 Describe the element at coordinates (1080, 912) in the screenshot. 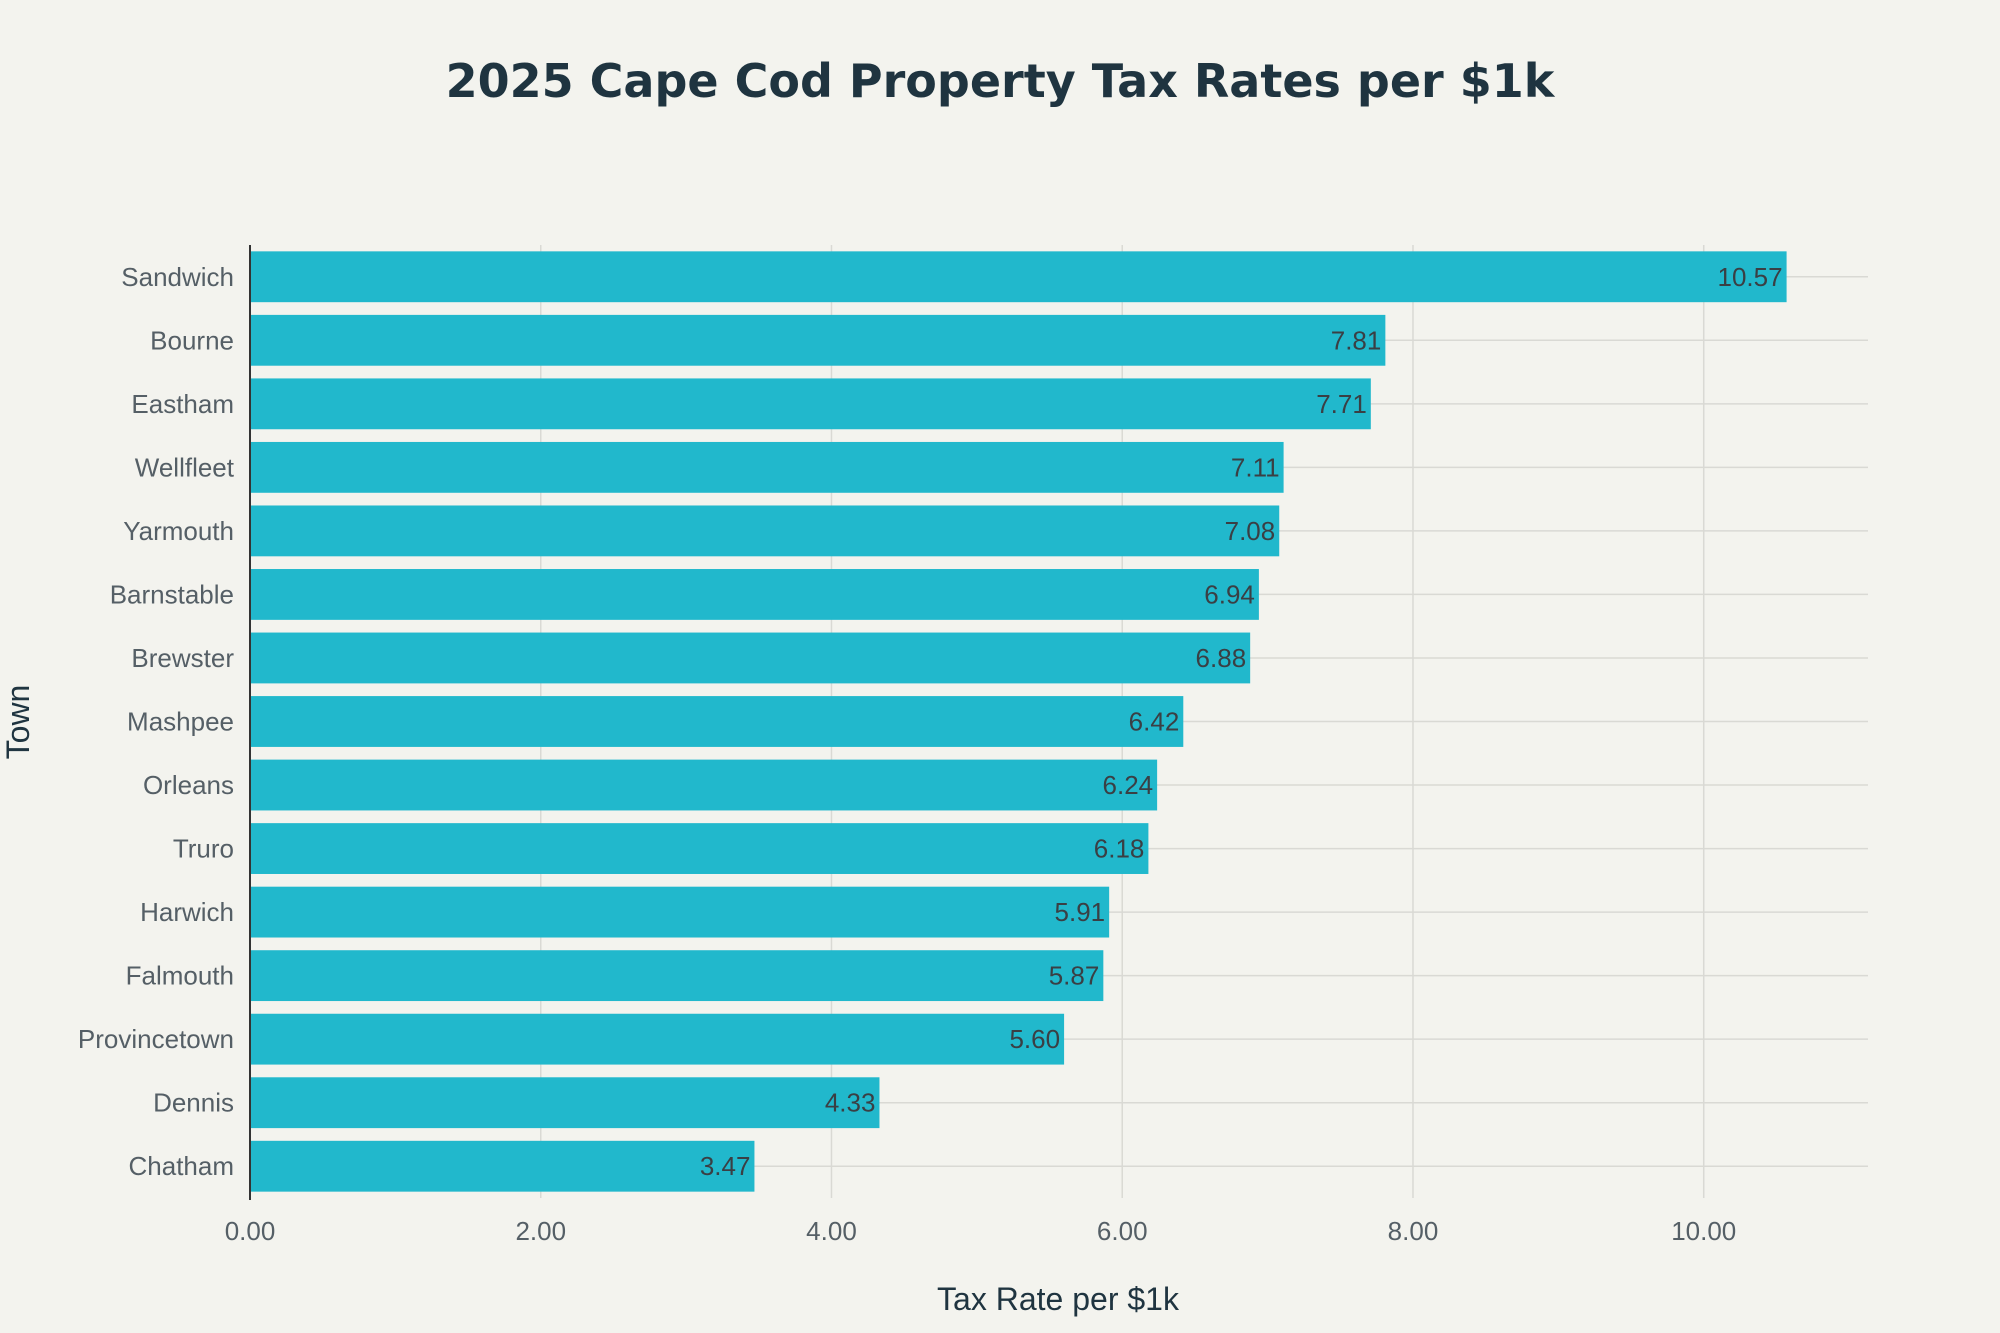

I see `bar-value-label: 5.91` at that location.